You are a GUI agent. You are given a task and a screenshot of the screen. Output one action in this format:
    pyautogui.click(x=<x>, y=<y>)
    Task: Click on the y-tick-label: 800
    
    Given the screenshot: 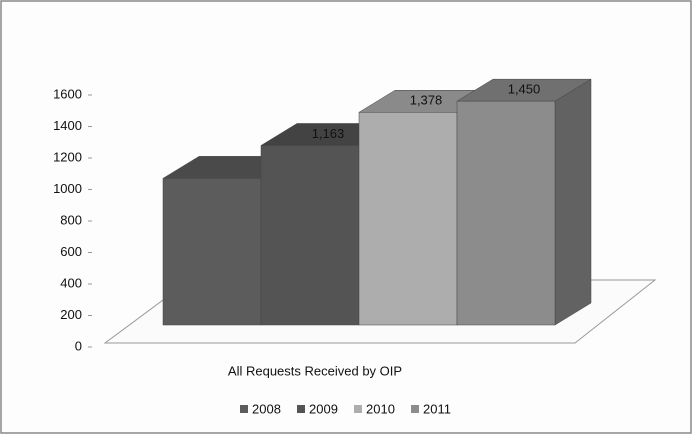 What is the action you would take?
    pyautogui.click(x=71, y=219)
    